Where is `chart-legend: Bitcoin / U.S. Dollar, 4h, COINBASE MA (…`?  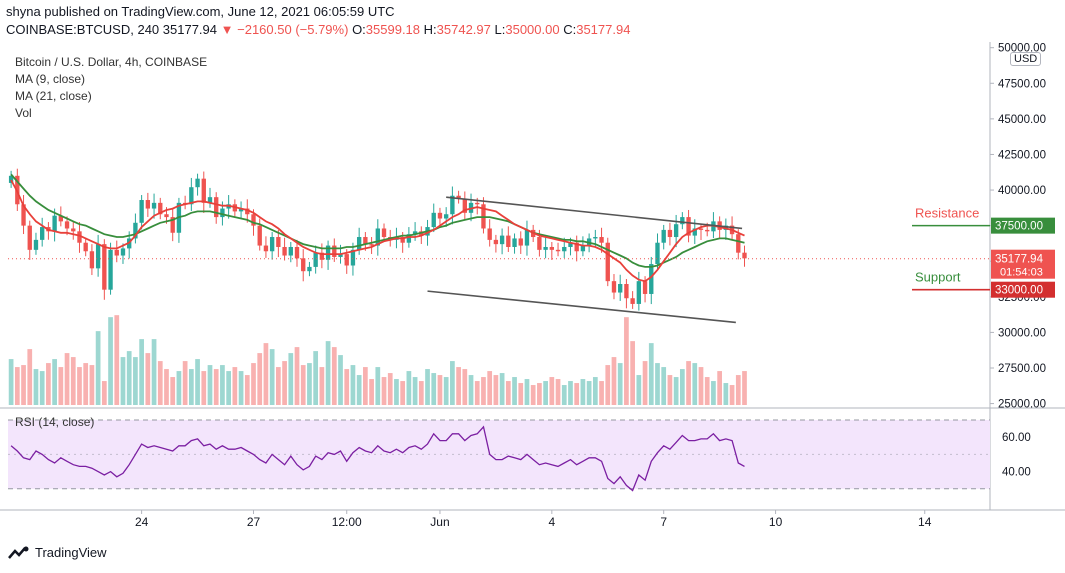
chart-legend: Bitcoin / U.S. Dollar, 4h, COINBASE MA (… is located at coordinates (111, 88).